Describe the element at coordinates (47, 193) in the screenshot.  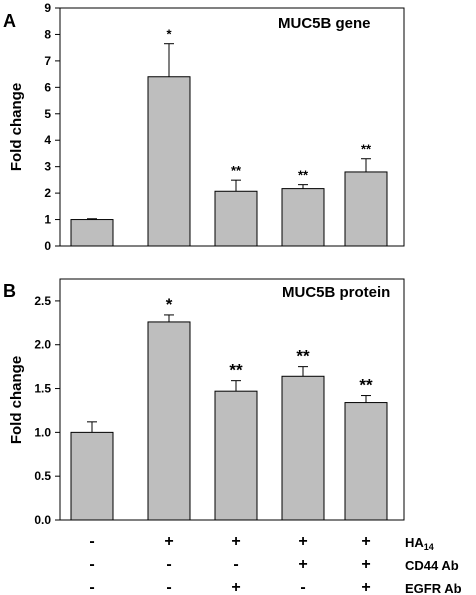
I see `y-tick-label: 2` at that location.